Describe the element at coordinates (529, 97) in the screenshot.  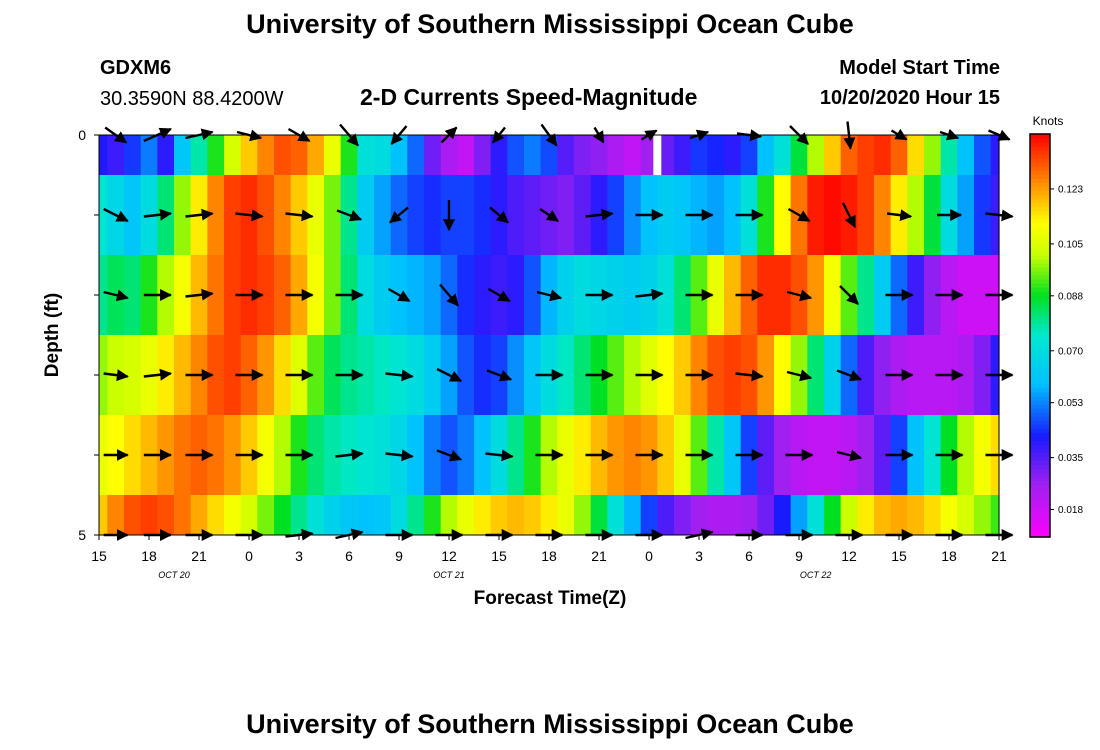
I see `product-title: 2-D Currents Speed-Magnitude` at that location.